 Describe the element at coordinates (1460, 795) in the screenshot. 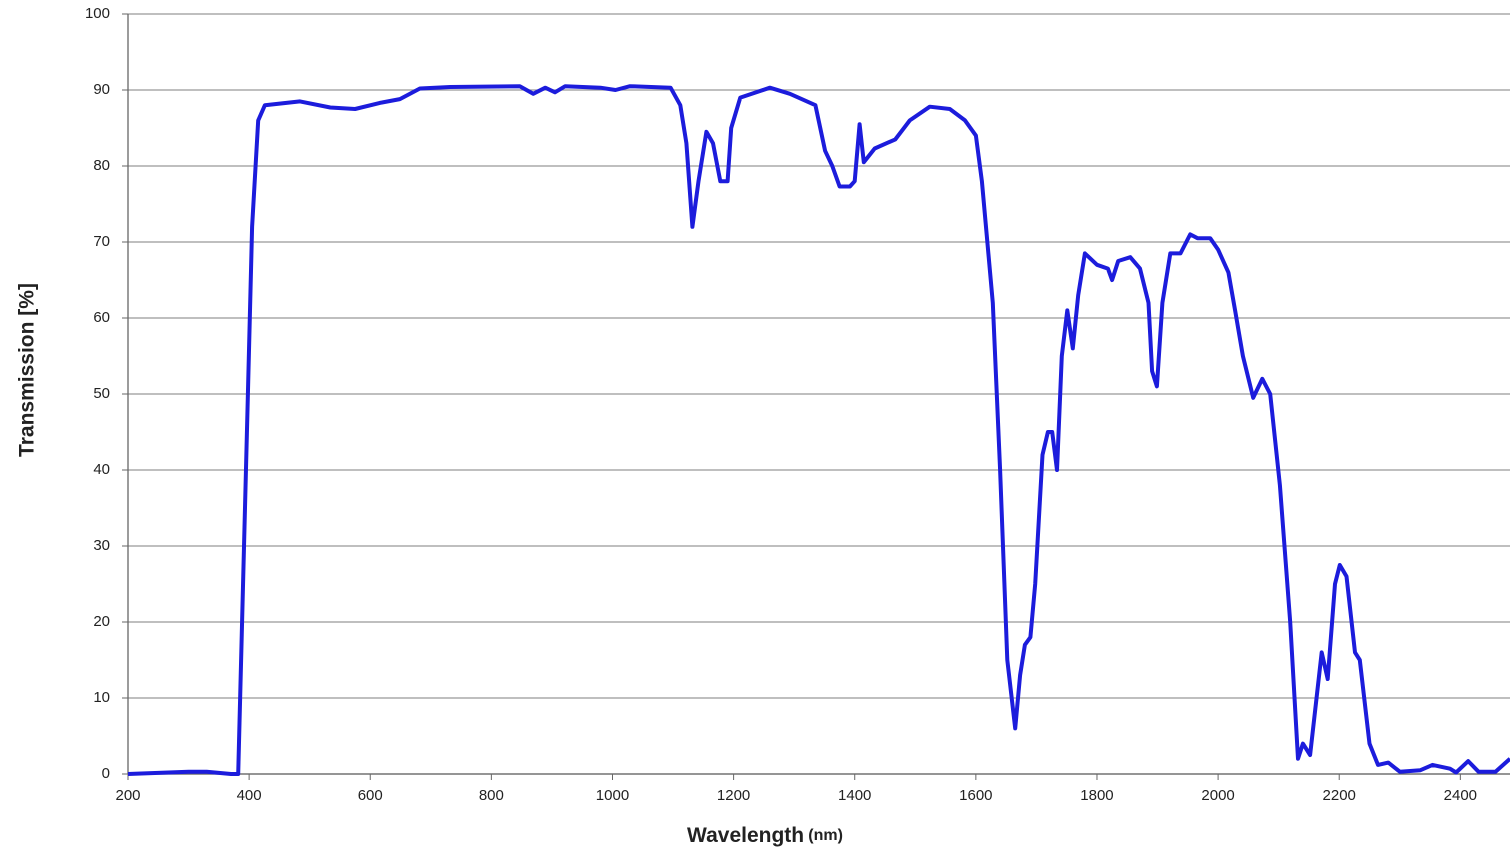

I see `x-tick-label: 2400` at that location.